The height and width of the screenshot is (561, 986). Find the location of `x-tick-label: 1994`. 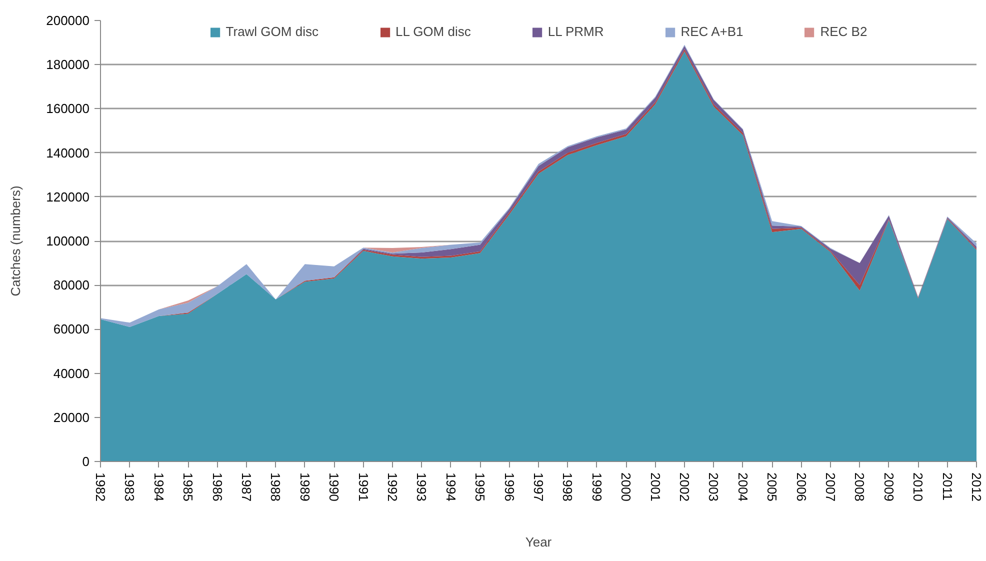

x-tick-label: 1994 is located at coordinates (450, 487).